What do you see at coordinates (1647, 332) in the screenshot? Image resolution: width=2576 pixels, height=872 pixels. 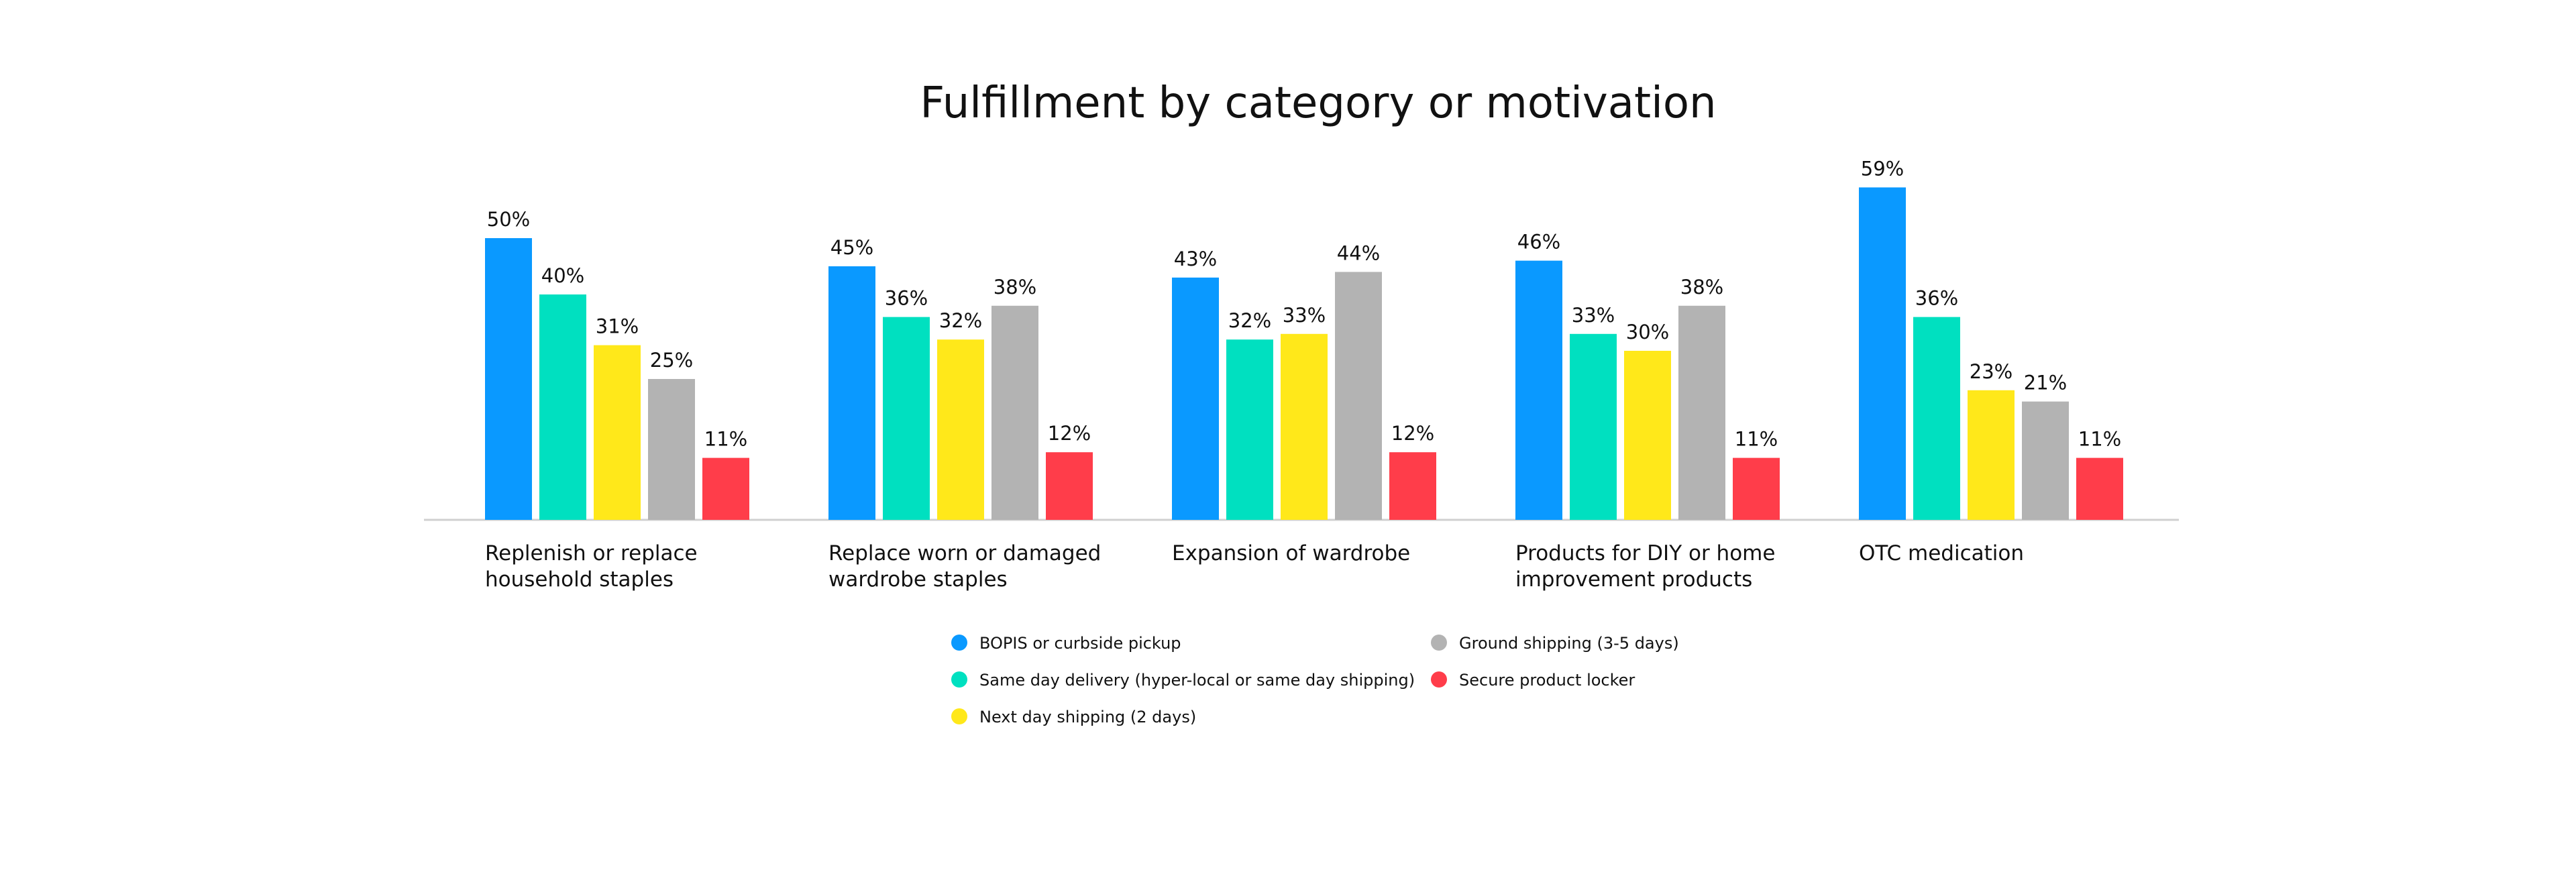 I see `bar-value-label: 30%` at bounding box center [1647, 332].